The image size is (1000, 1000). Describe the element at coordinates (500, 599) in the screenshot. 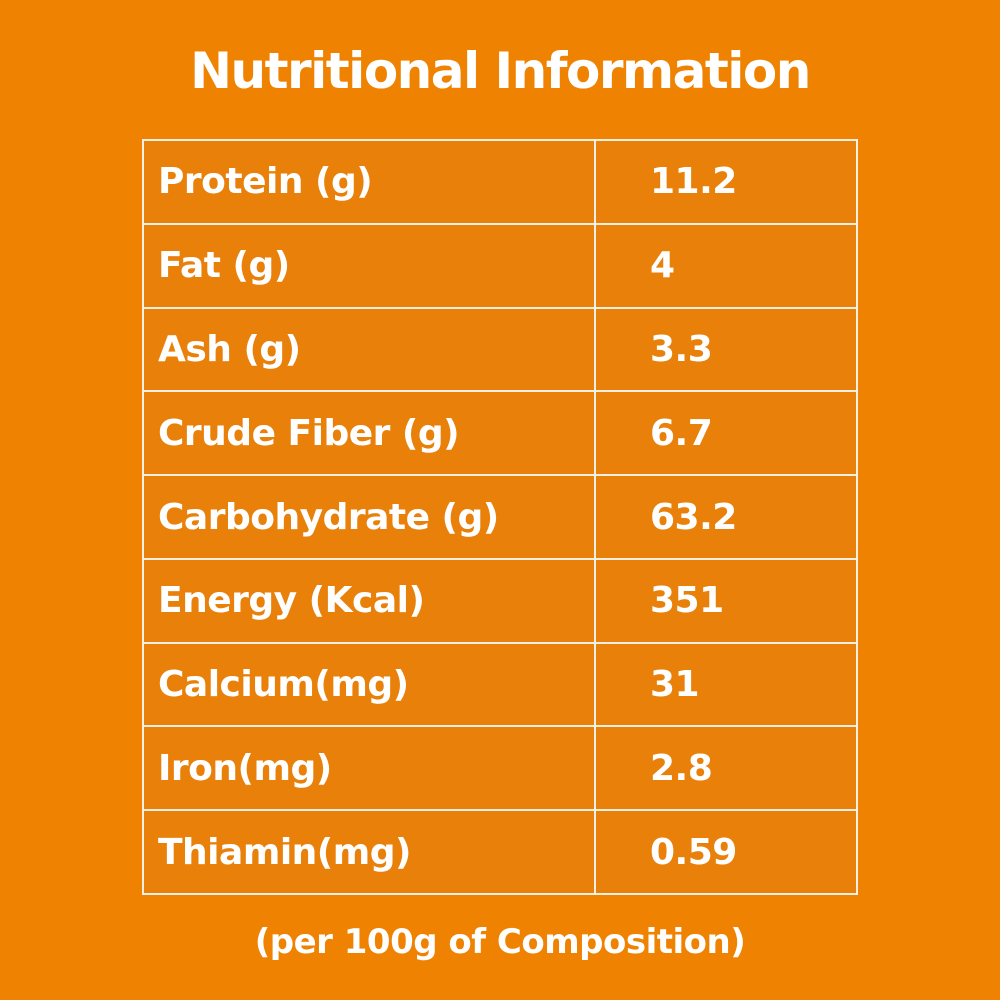

I see `table-row: Energy (Kcal) 351` at that location.